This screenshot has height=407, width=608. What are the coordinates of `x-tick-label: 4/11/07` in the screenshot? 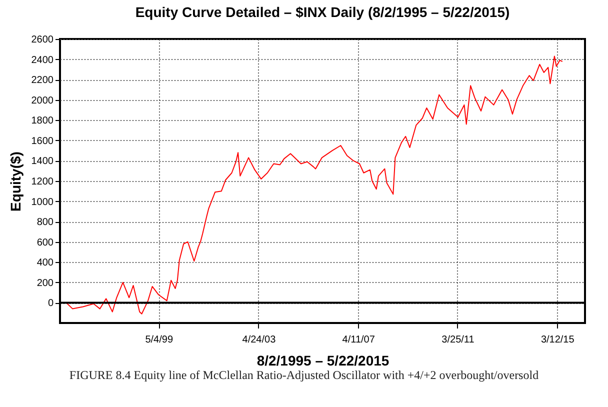 It's located at (359, 340).